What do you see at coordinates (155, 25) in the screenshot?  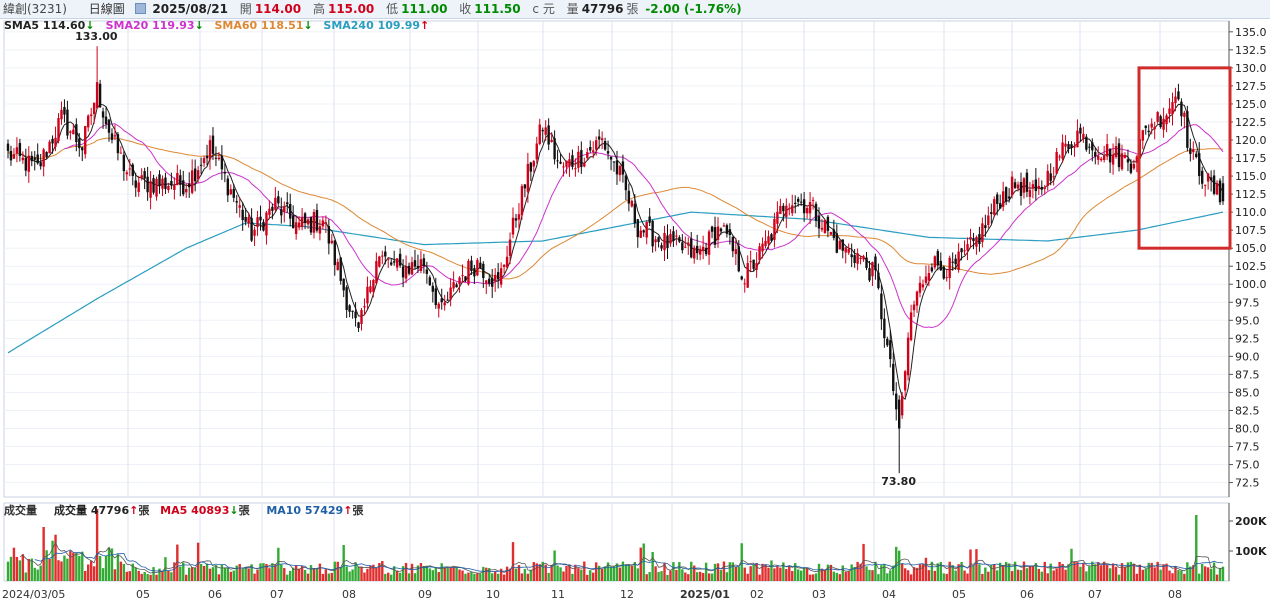 I see `price-legend-item: SMA20 119.93↓` at bounding box center [155, 25].